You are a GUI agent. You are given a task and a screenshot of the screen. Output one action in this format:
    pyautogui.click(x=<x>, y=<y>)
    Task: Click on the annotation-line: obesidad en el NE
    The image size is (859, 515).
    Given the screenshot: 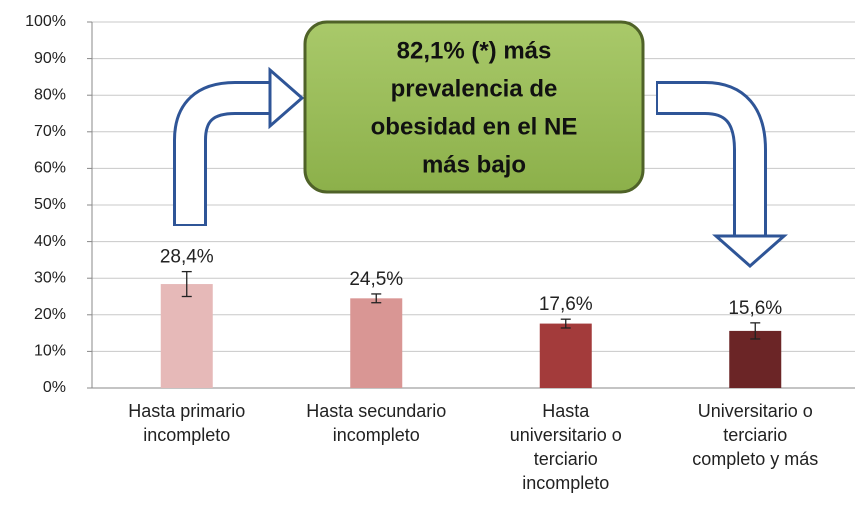 What is the action you would take?
    pyautogui.click(x=474, y=126)
    